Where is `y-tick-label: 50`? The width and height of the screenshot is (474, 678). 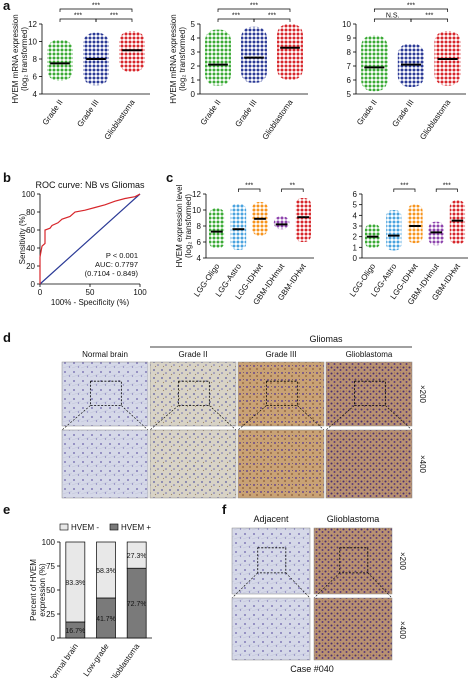
y-tick-label: 50 is located at coordinates (50, 590).